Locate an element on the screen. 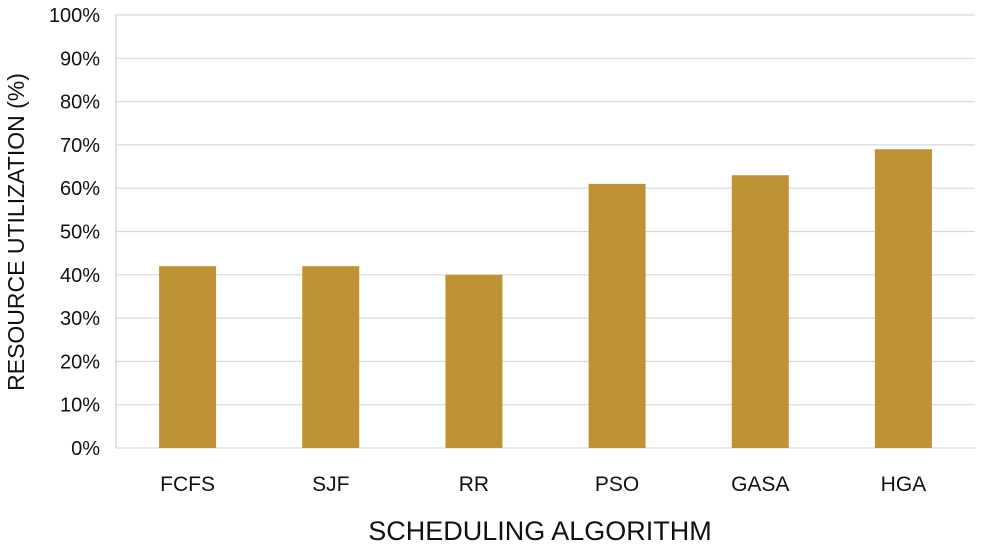  y-tick-label: 0% is located at coordinates (85, 449).